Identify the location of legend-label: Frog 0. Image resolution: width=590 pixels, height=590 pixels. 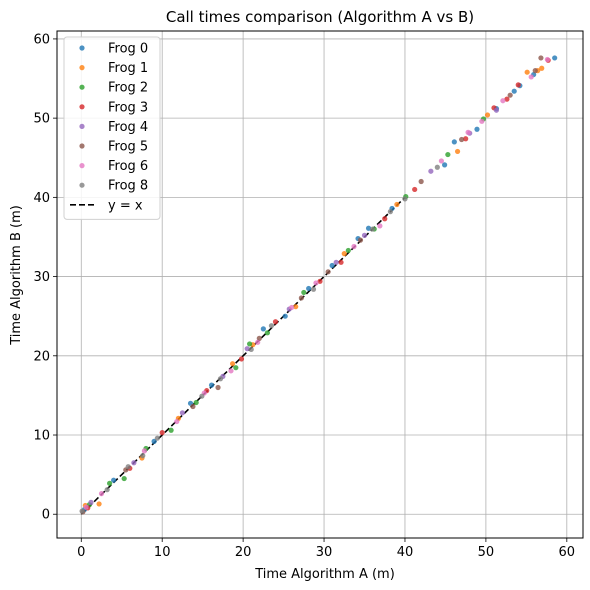
(128, 49).